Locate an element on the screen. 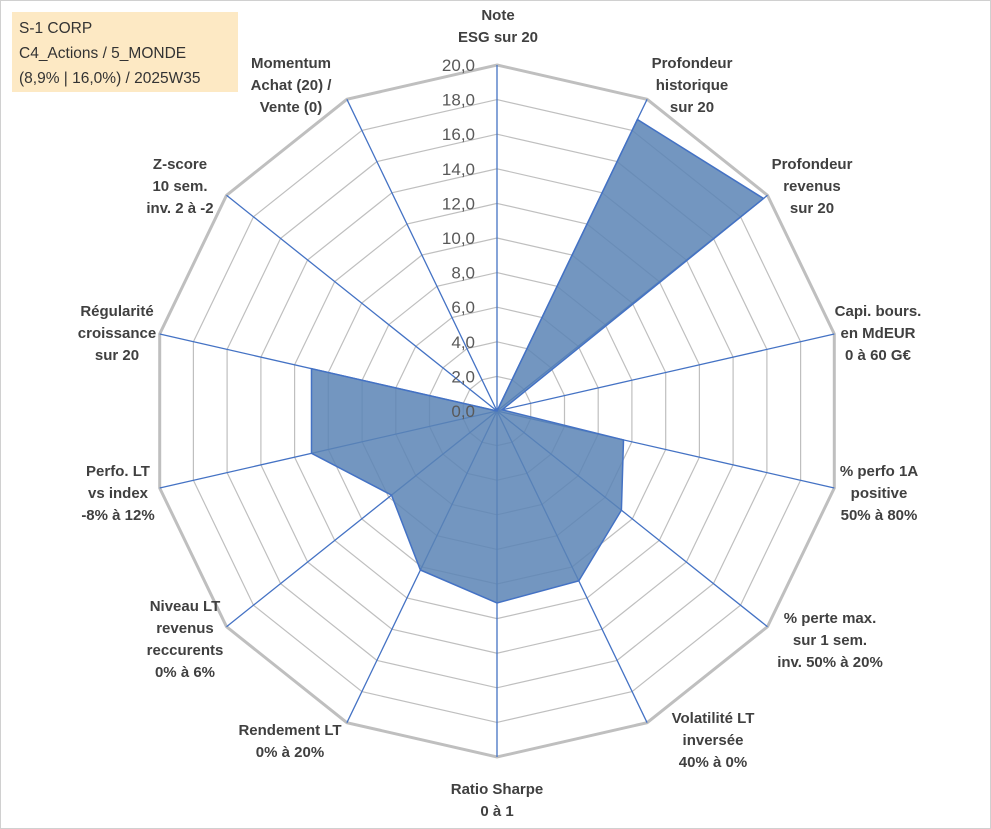 Image resolution: width=991 pixels, height=829 pixels. category-label-line: Momentum is located at coordinates (291, 63).